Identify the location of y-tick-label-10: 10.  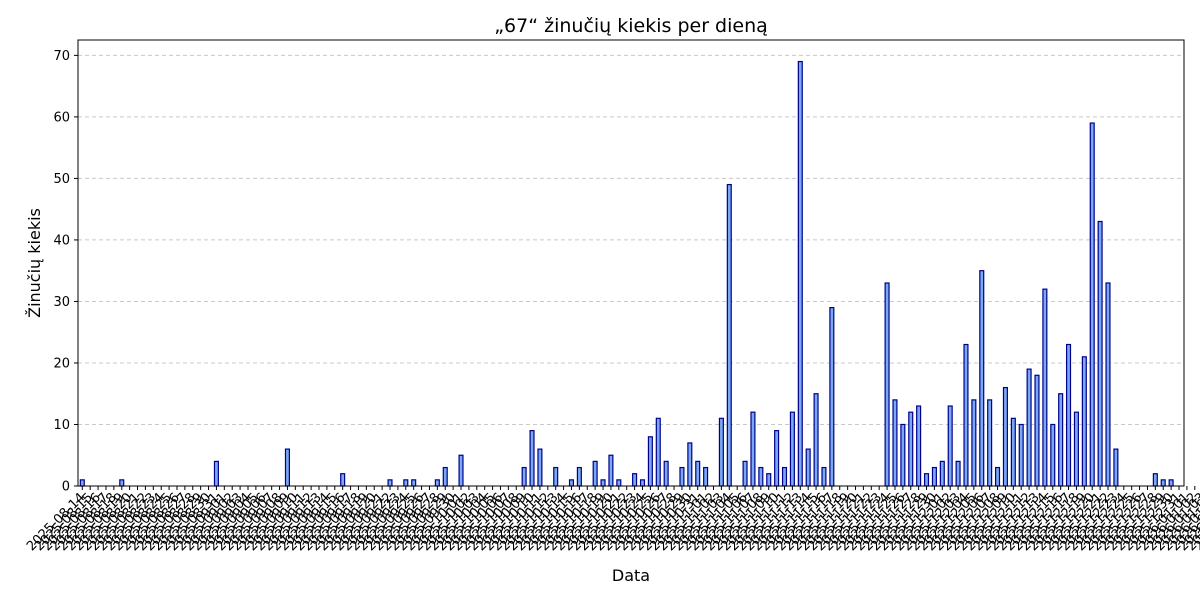
(61, 425).